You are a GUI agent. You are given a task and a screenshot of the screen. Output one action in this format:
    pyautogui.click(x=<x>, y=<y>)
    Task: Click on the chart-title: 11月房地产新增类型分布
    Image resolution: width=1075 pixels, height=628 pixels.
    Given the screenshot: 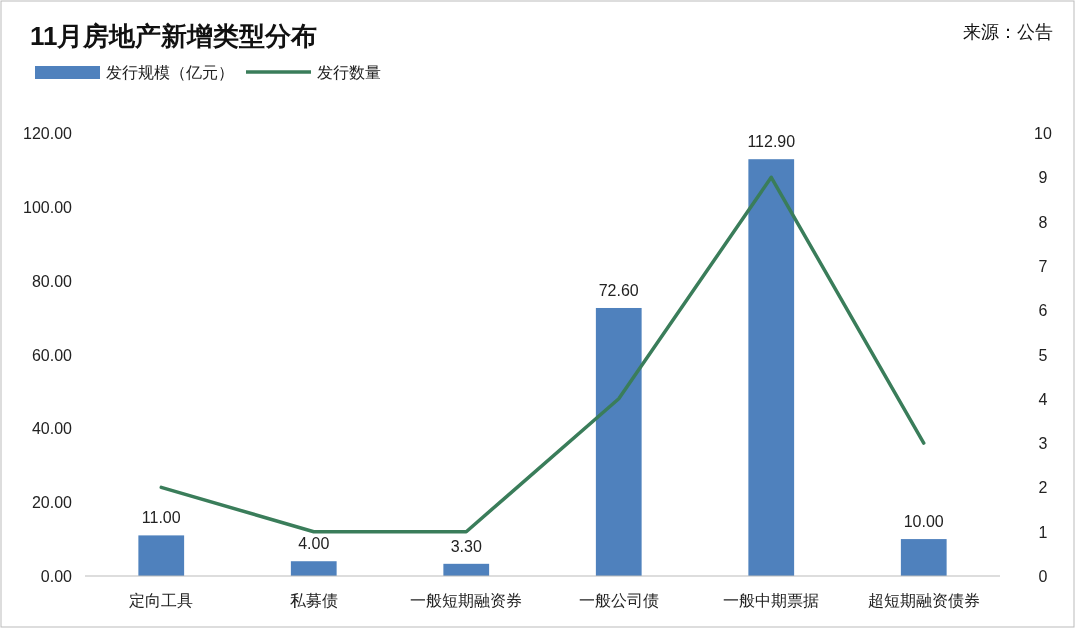 What is the action you would take?
    pyautogui.click(x=174, y=36)
    